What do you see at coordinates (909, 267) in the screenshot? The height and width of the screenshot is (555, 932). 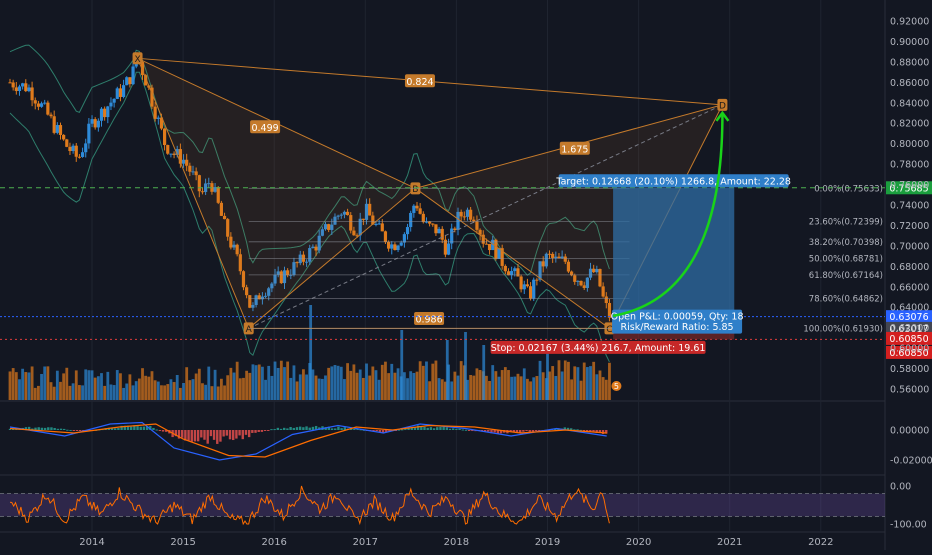 I see `price-axis-label: 0.68000` at bounding box center [909, 267].